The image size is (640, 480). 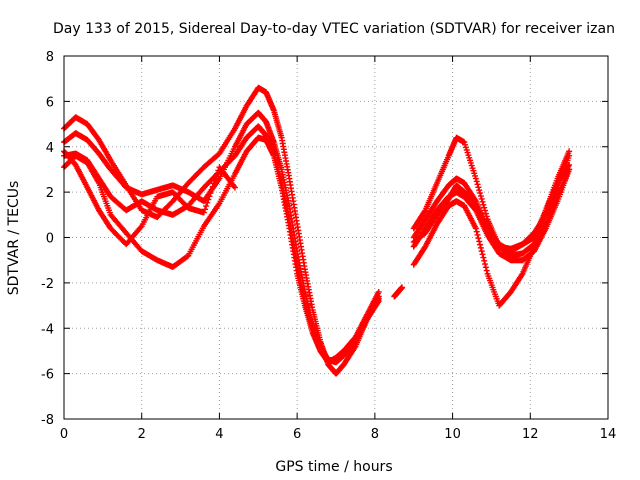 I want to click on y-tick-label: 2, so click(x=50, y=193).